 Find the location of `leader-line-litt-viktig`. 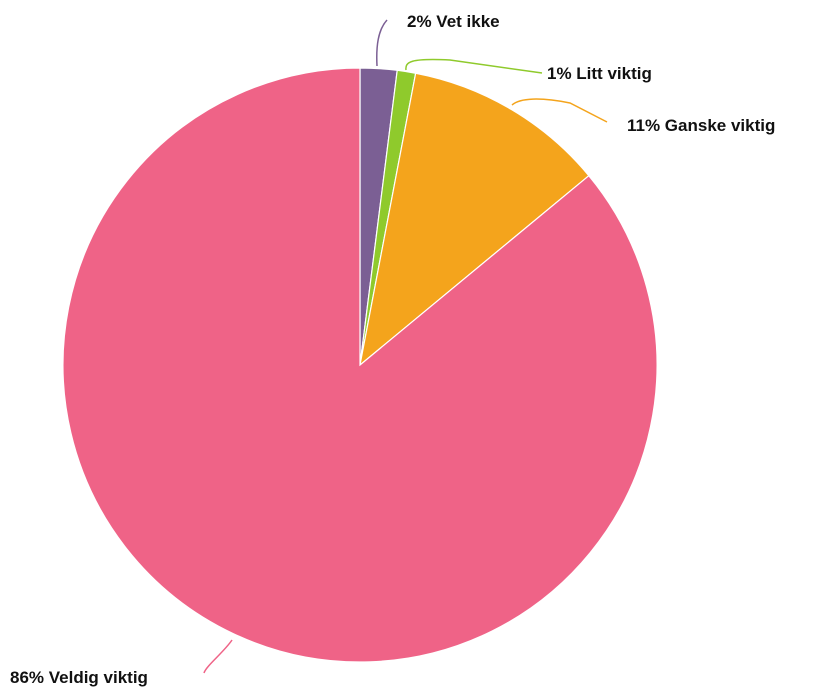

leader-line-litt-viktig is located at coordinates (474, 66).